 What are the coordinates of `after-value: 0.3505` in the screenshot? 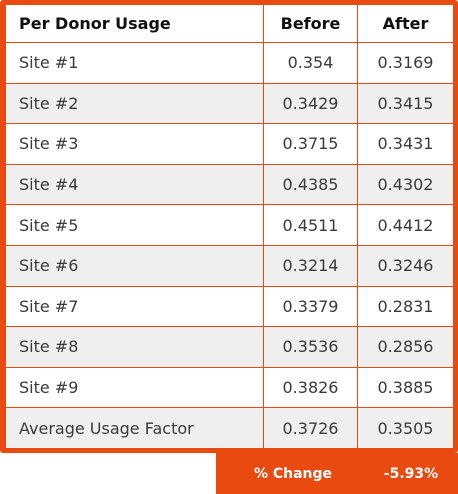 It's located at (405, 428).